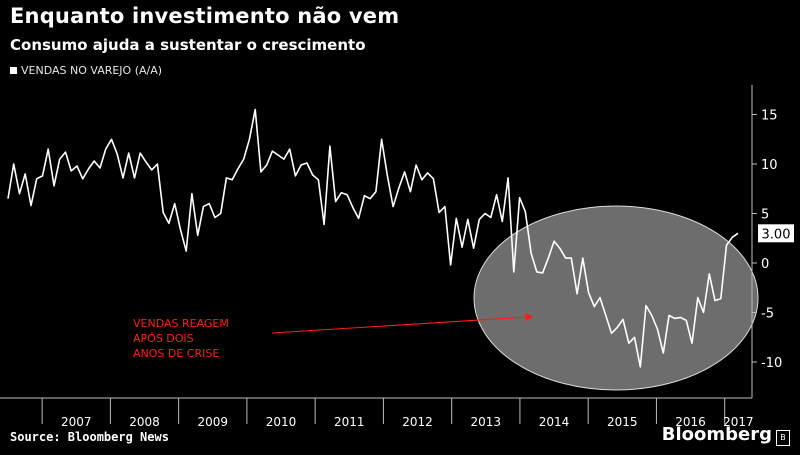  I want to click on x-tick-label: 2010, so click(281, 422).